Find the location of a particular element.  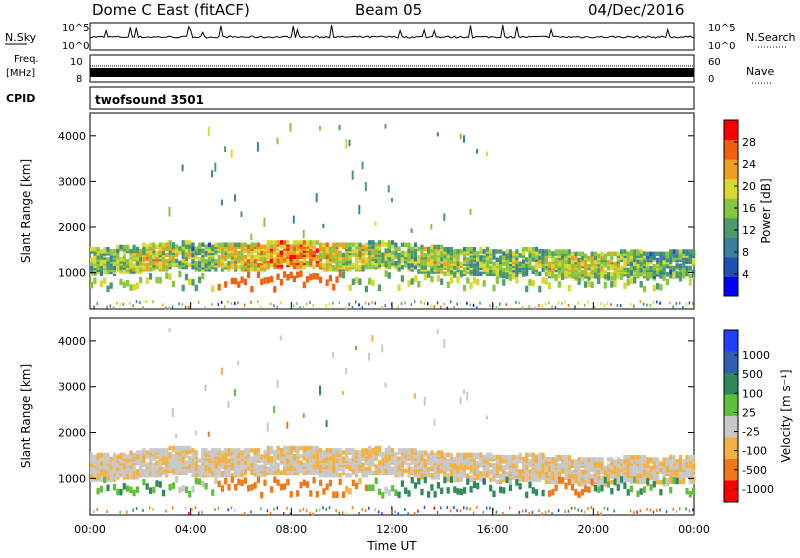

time-xlabel: Time UT is located at coordinates (391, 546).